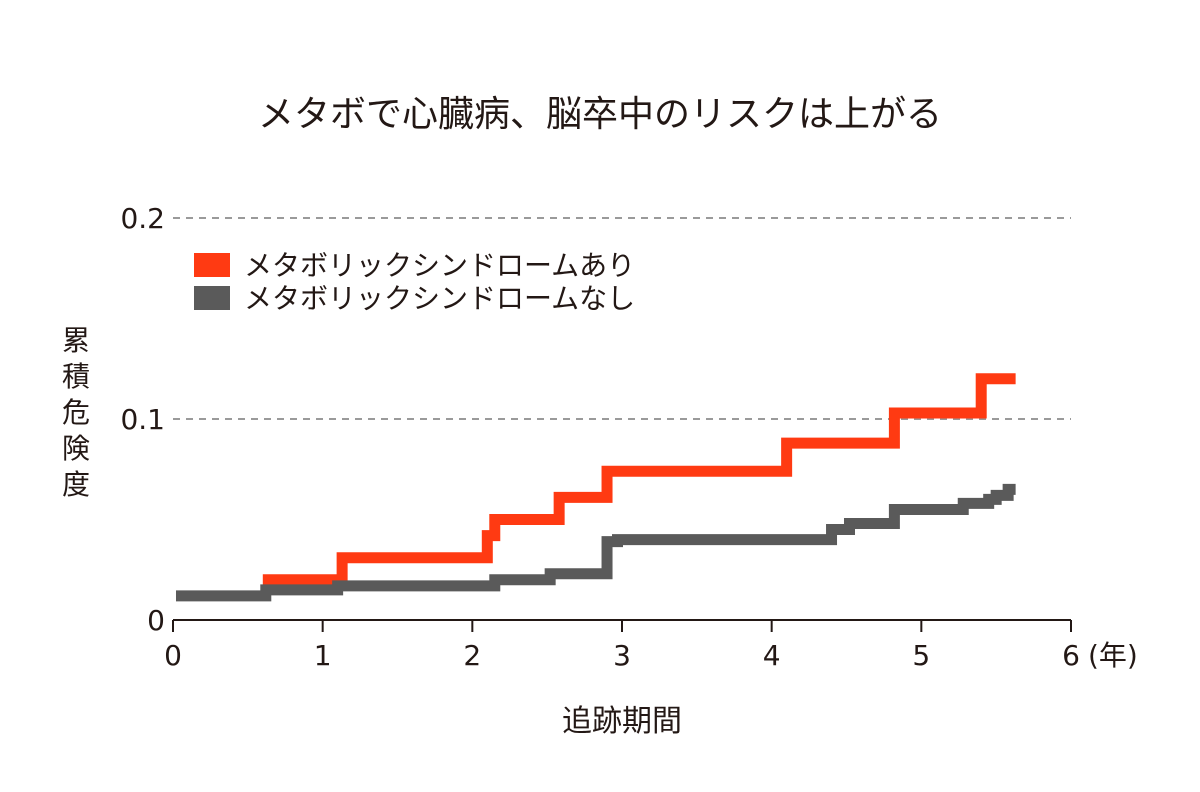 This screenshot has width=1200, height=792. What do you see at coordinates (76, 412) in the screenshot?
I see `y-axis-label: 累積危険度` at bounding box center [76, 412].